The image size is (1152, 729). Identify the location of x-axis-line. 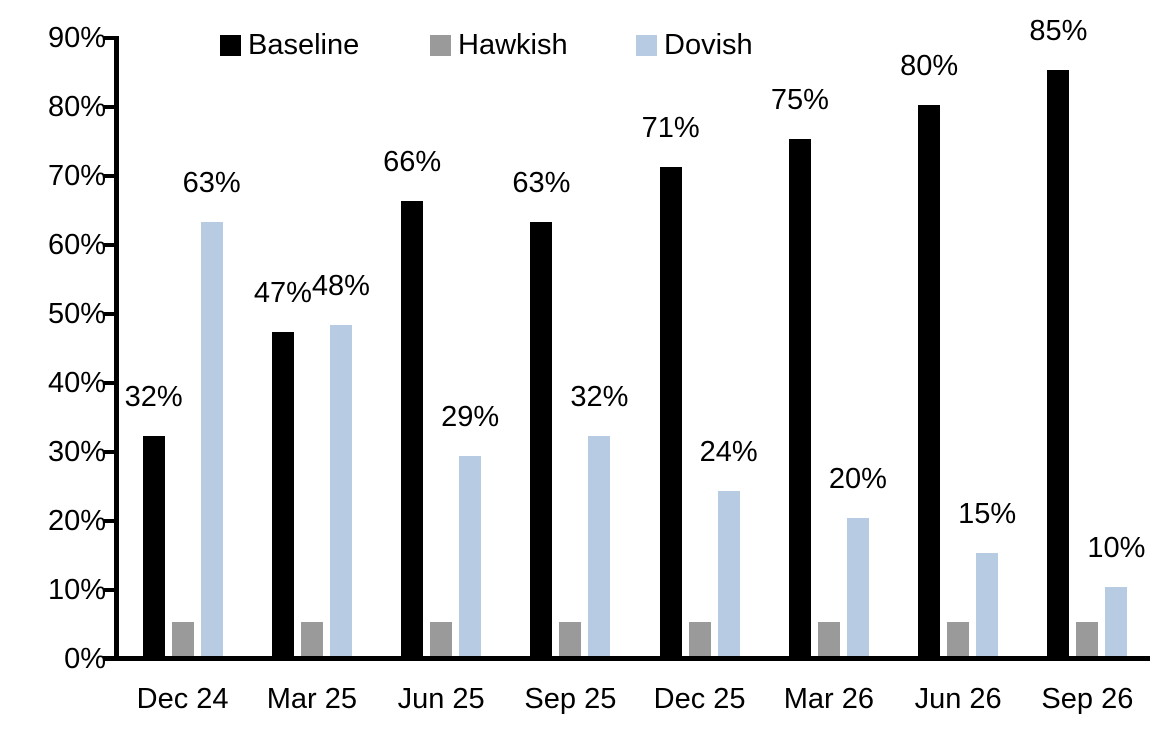
(626, 658).